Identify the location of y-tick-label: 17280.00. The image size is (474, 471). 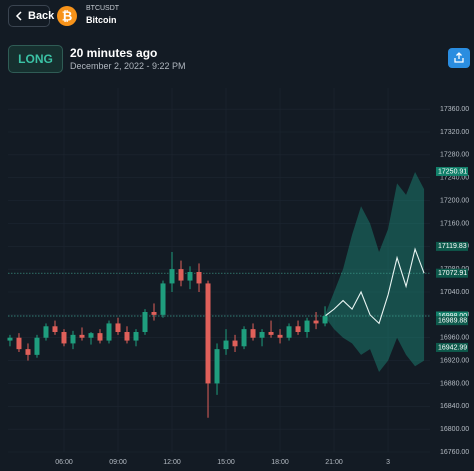
(454, 155).